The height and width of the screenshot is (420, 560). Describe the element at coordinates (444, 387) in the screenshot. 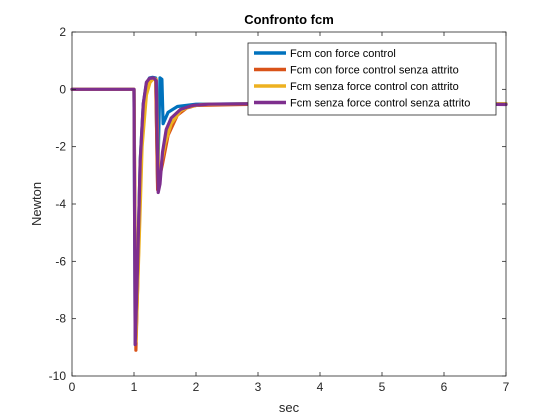

I see `x-tick-label: 6` at that location.